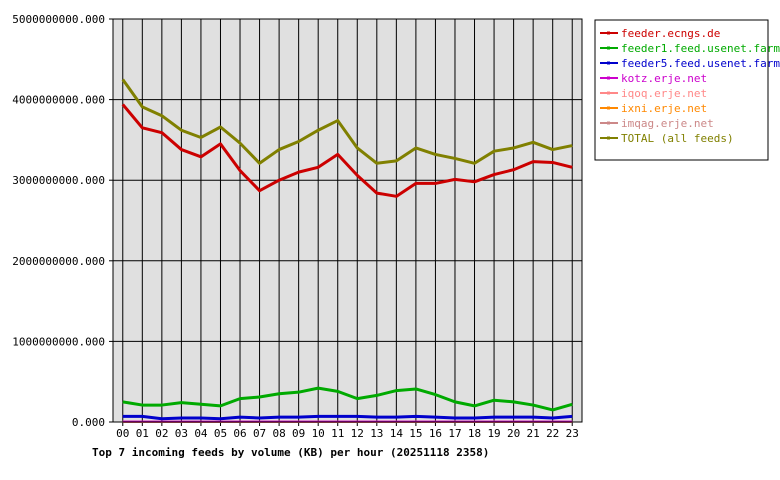 The height and width of the screenshot is (480, 780). Describe the element at coordinates (677, 138) in the screenshot. I see `legend-label: TOTAL (all feeds)` at that location.